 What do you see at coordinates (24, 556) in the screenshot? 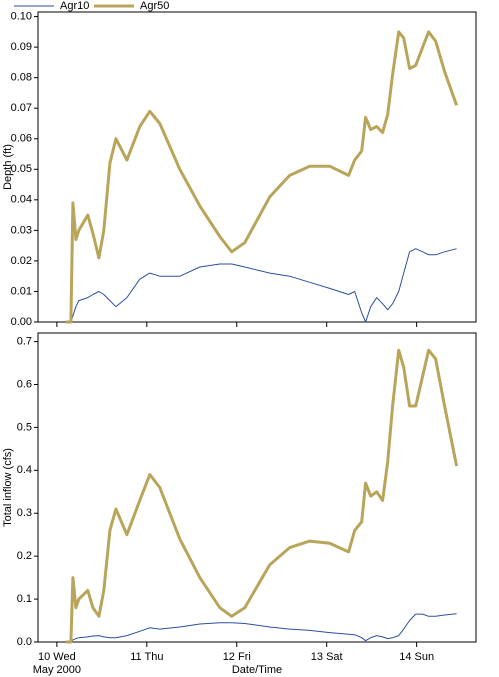
I see `y-tick-label: 0.2` at bounding box center [24, 556].